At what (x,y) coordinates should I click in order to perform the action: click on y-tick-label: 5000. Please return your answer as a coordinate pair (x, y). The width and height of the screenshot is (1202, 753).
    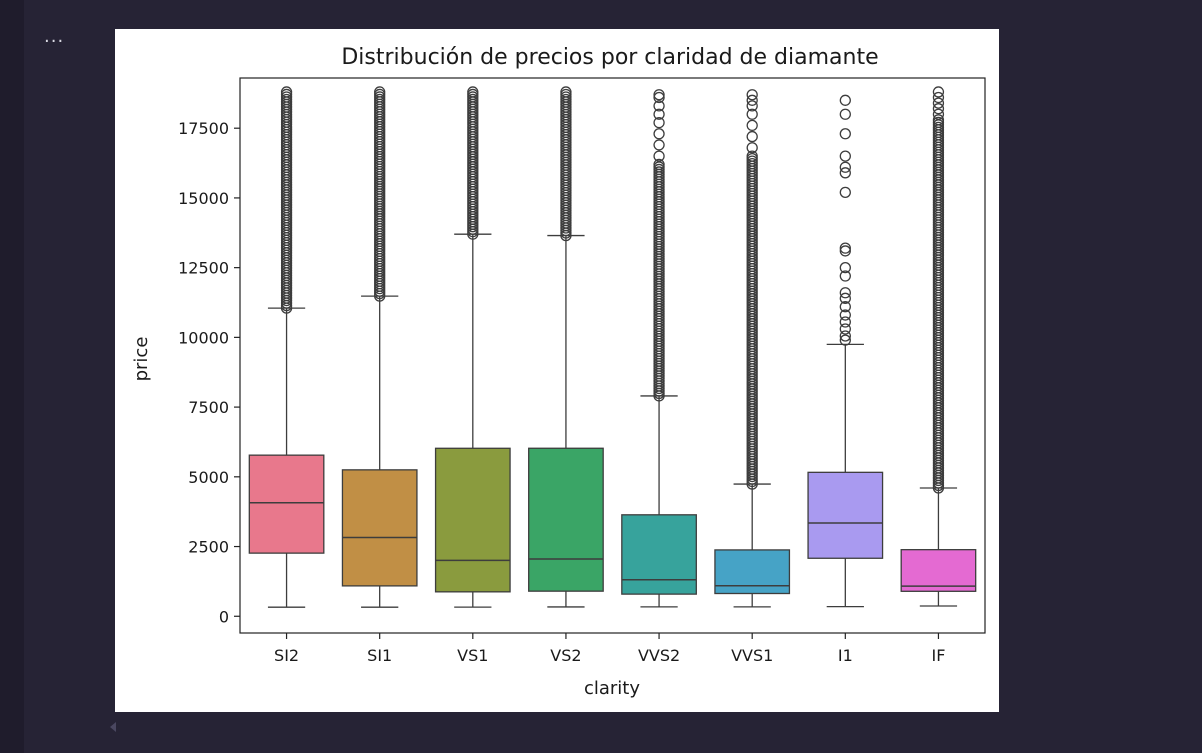
    Looking at the image, I should click on (208, 477).